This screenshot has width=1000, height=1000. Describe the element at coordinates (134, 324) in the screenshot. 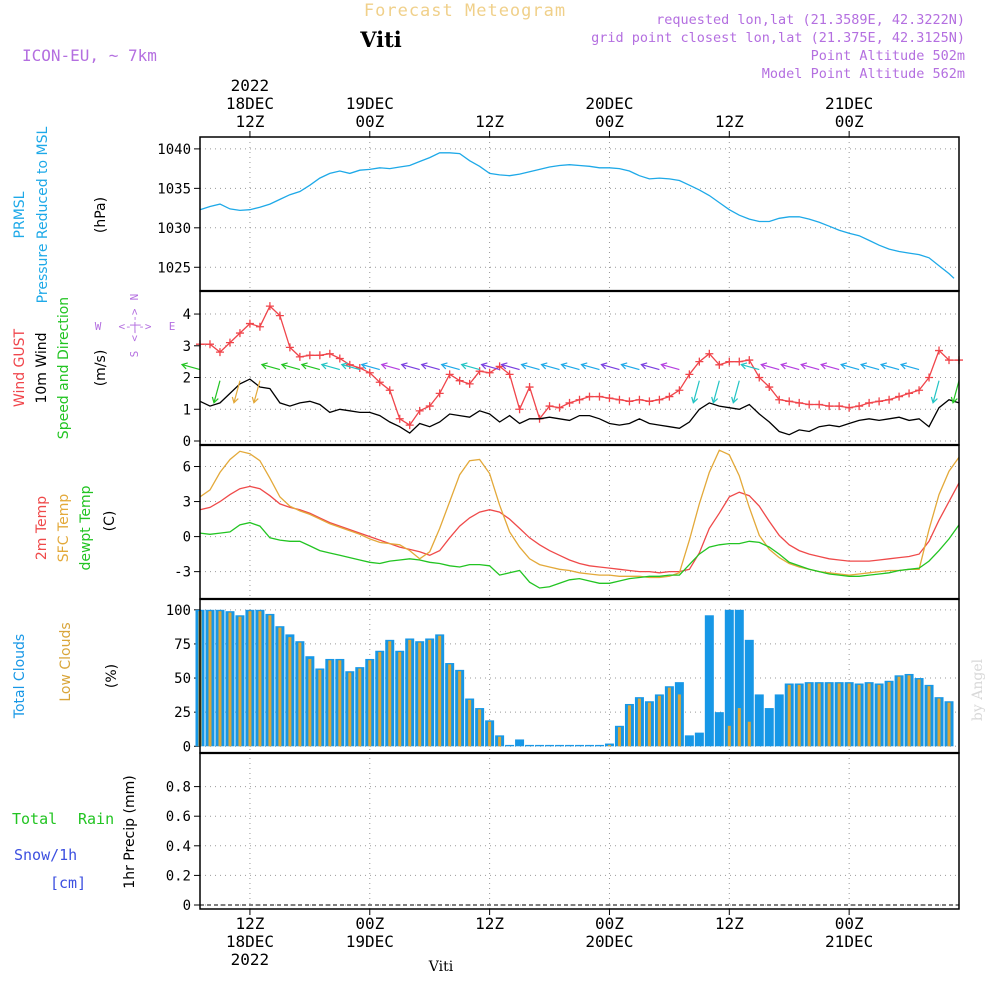

I see `compass-ns-arrow: <-|->` at that location.